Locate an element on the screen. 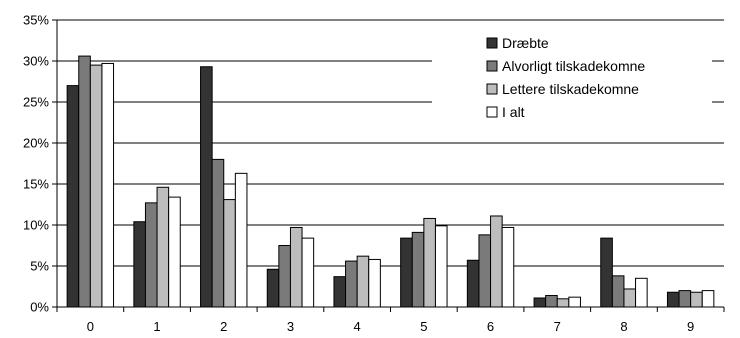 The width and height of the screenshot is (740, 338). y-tick-label: 35% is located at coordinates (36, 20).